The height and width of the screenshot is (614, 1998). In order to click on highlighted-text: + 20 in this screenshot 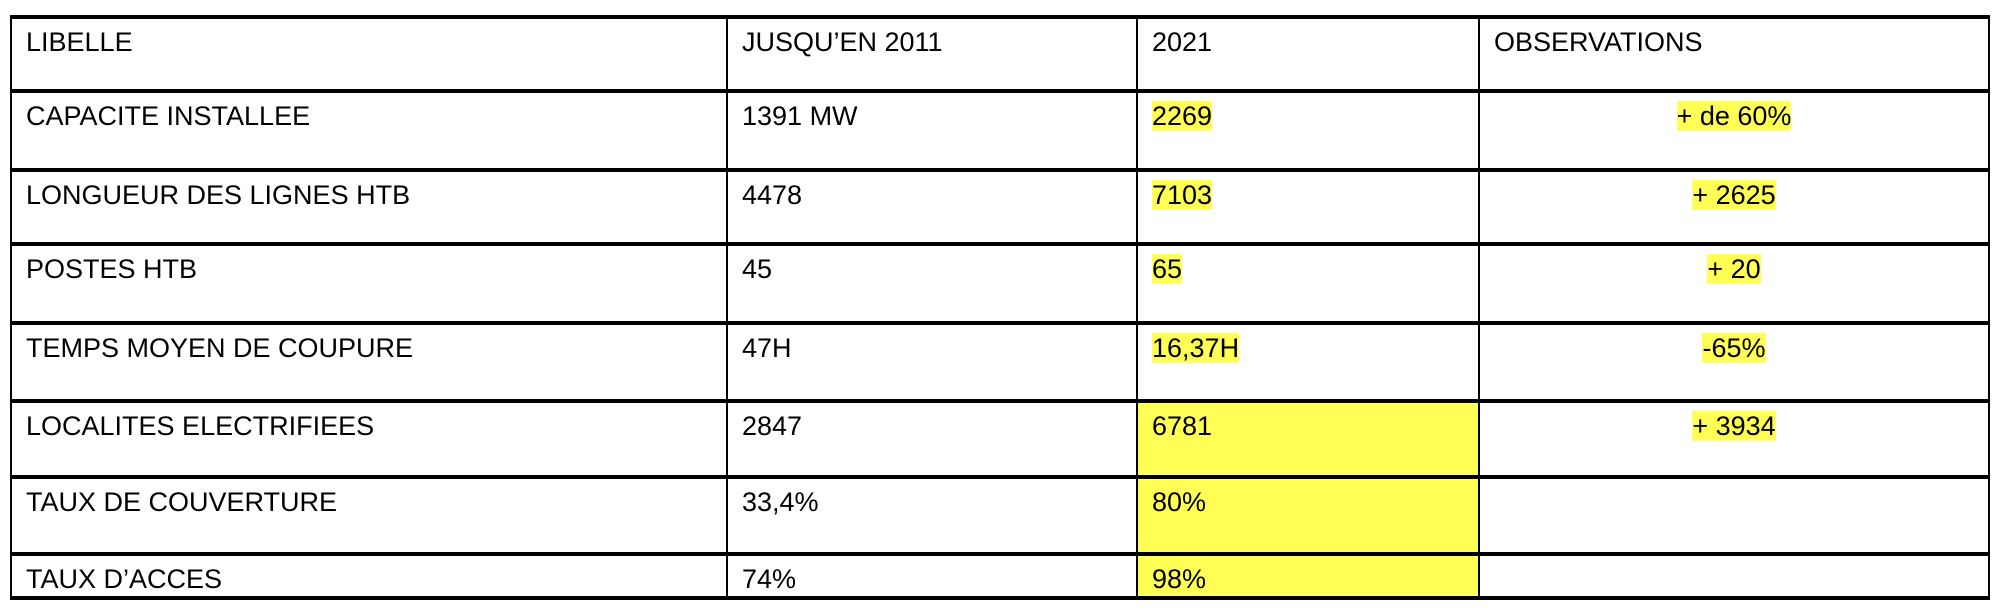, I will do `click(1734, 269)`.